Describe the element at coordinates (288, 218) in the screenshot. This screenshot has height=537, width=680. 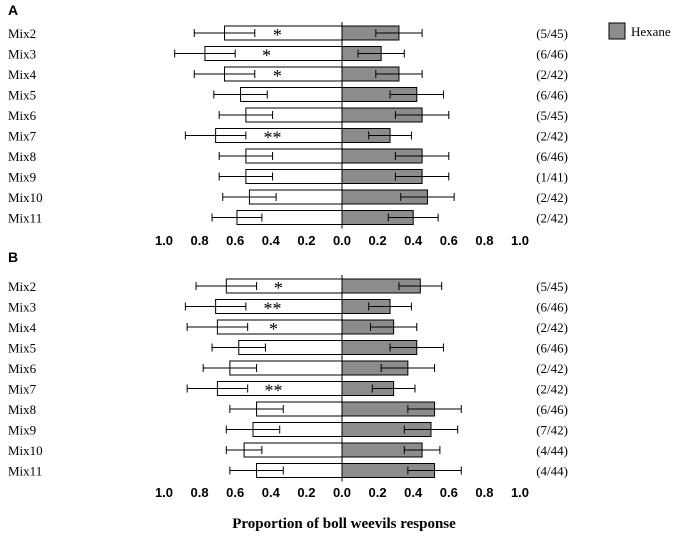
I see `bar-row: Mix11 (2/42)` at that location.